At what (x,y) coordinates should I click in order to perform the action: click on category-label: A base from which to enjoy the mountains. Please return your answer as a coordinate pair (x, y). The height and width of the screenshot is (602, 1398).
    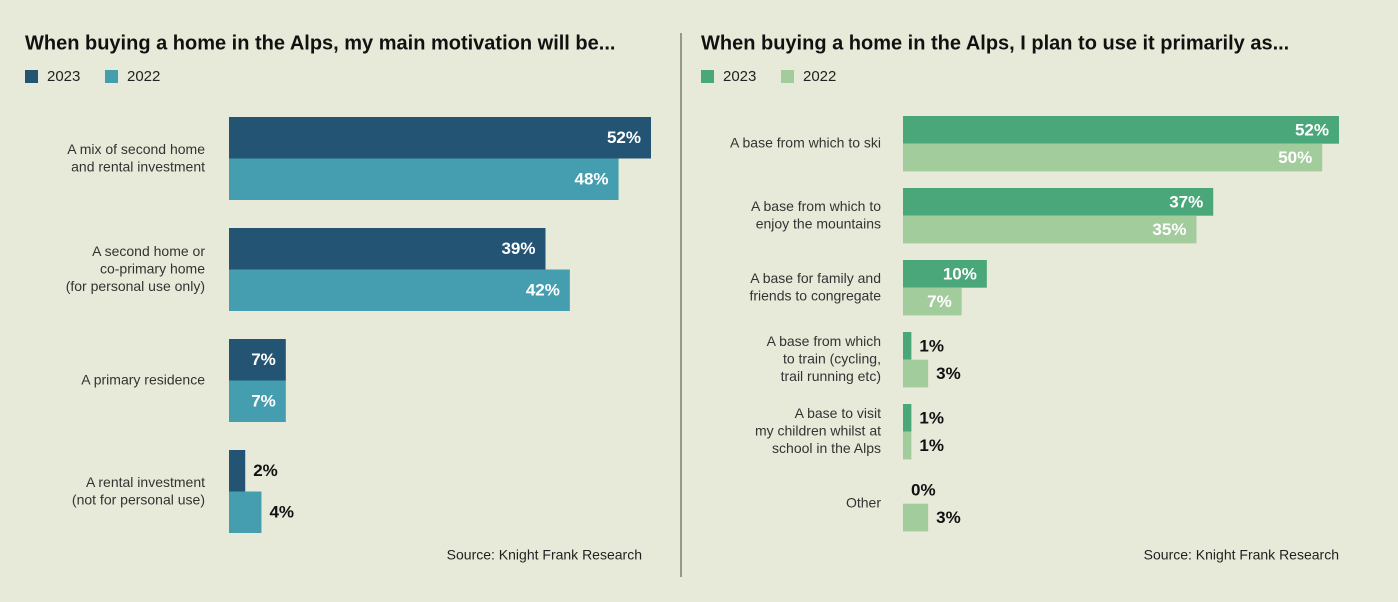
    Looking at the image, I should click on (816, 215).